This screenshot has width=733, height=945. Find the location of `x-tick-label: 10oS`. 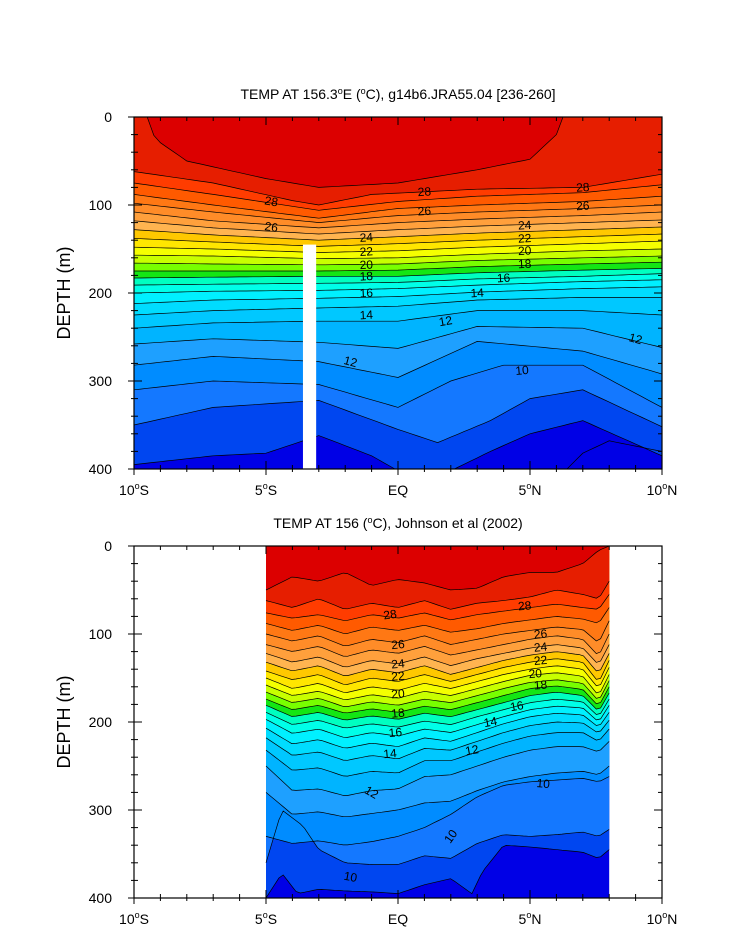

x-tick-label: 10oS is located at coordinates (134, 918).